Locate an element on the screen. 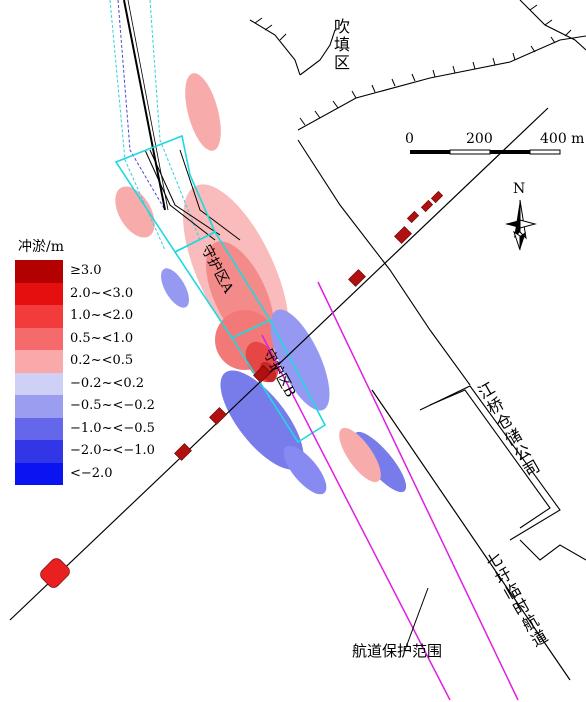 The width and height of the screenshot is (586, 702). scale-tick-200: 200 is located at coordinates (479, 139).